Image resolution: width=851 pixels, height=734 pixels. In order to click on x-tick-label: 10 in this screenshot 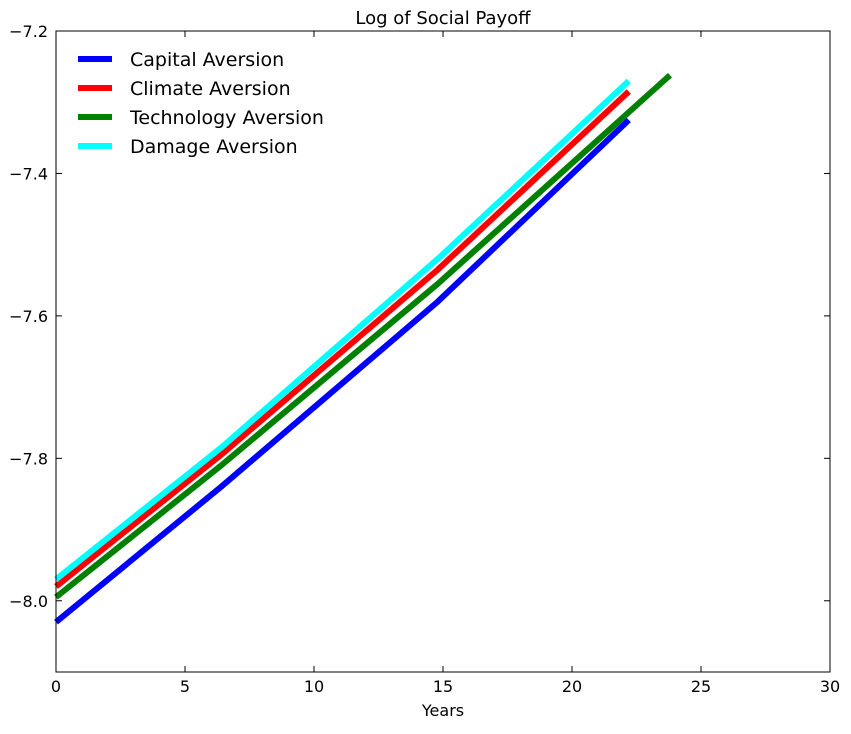, I will do `click(314, 686)`.